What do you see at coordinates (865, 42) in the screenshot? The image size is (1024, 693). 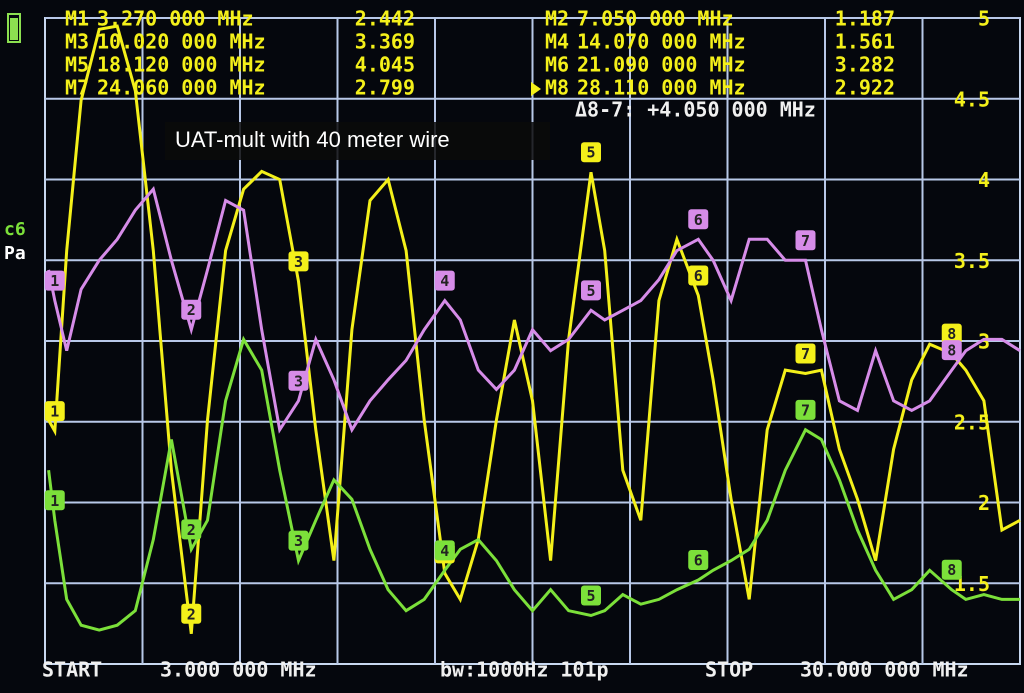 I see `marker-value: 1.561` at bounding box center [865, 42].